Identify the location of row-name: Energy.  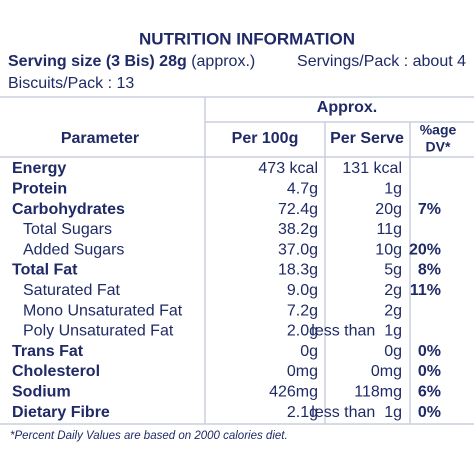
(39, 168).